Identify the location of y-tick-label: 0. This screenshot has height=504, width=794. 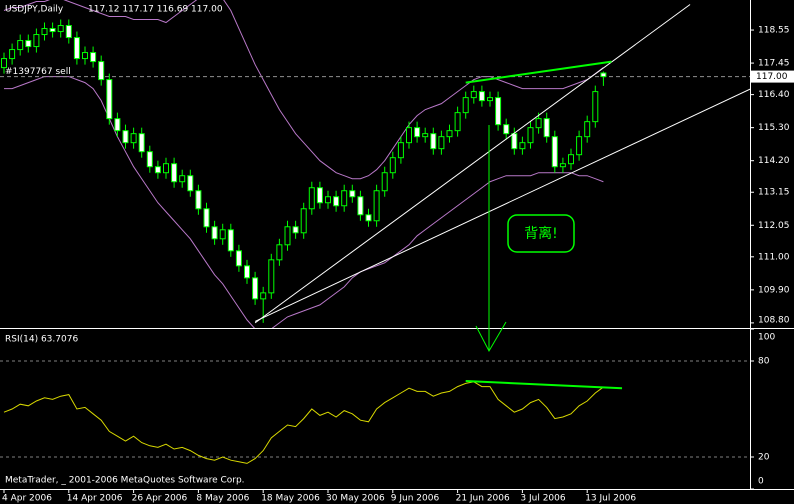
(761, 482).